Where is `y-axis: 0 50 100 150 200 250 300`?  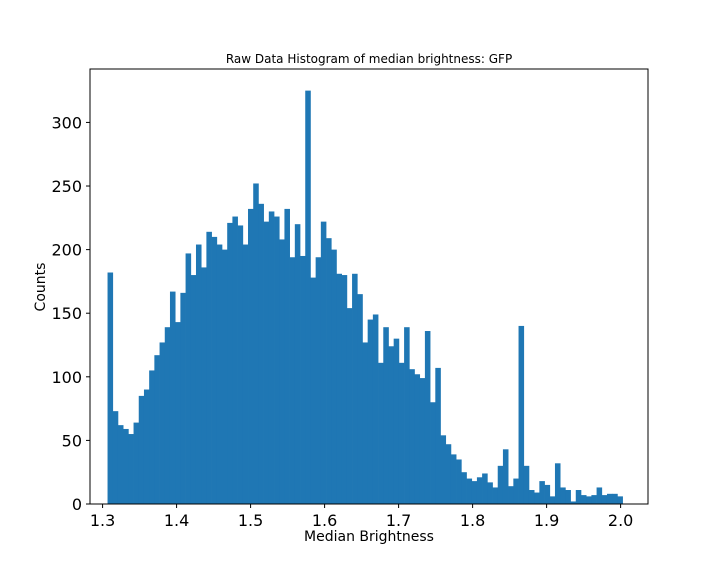
y-axis: 0 50 100 150 200 250 300 is located at coordinates (70, 313).